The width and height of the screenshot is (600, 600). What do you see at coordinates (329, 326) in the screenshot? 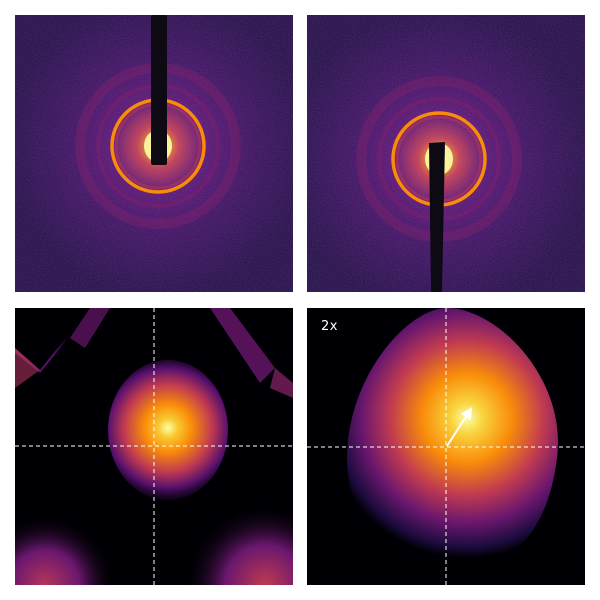
I see `magnification-label: 2x` at bounding box center [329, 326].